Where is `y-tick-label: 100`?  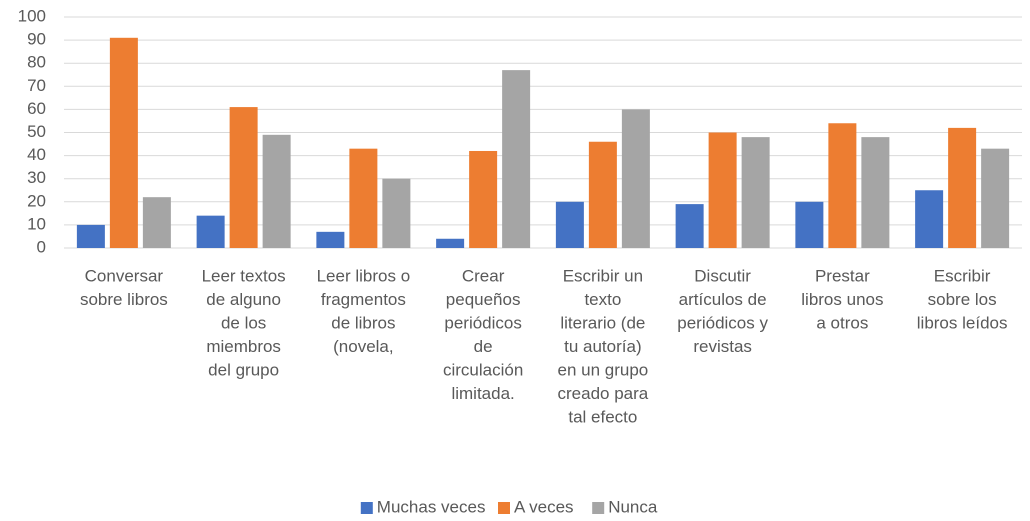 y-tick-label: 100 is located at coordinates (32, 15).